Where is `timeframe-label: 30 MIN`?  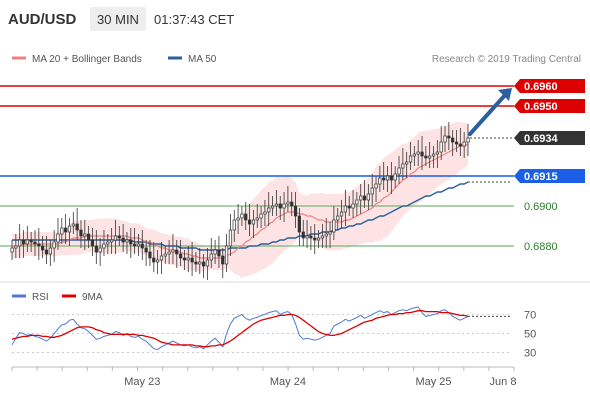
timeframe-label: 30 MIN is located at coordinates (118, 19).